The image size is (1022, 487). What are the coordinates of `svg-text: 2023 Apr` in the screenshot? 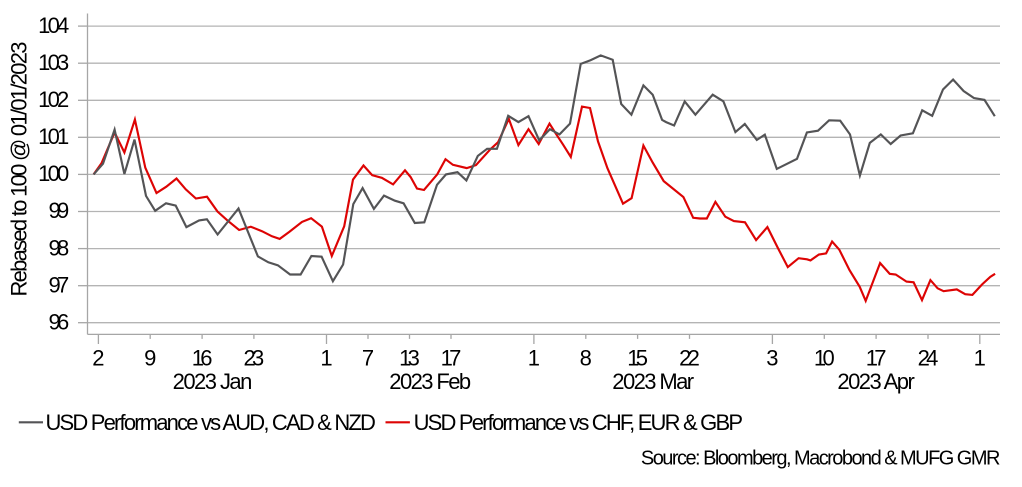 It's located at (876, 381).